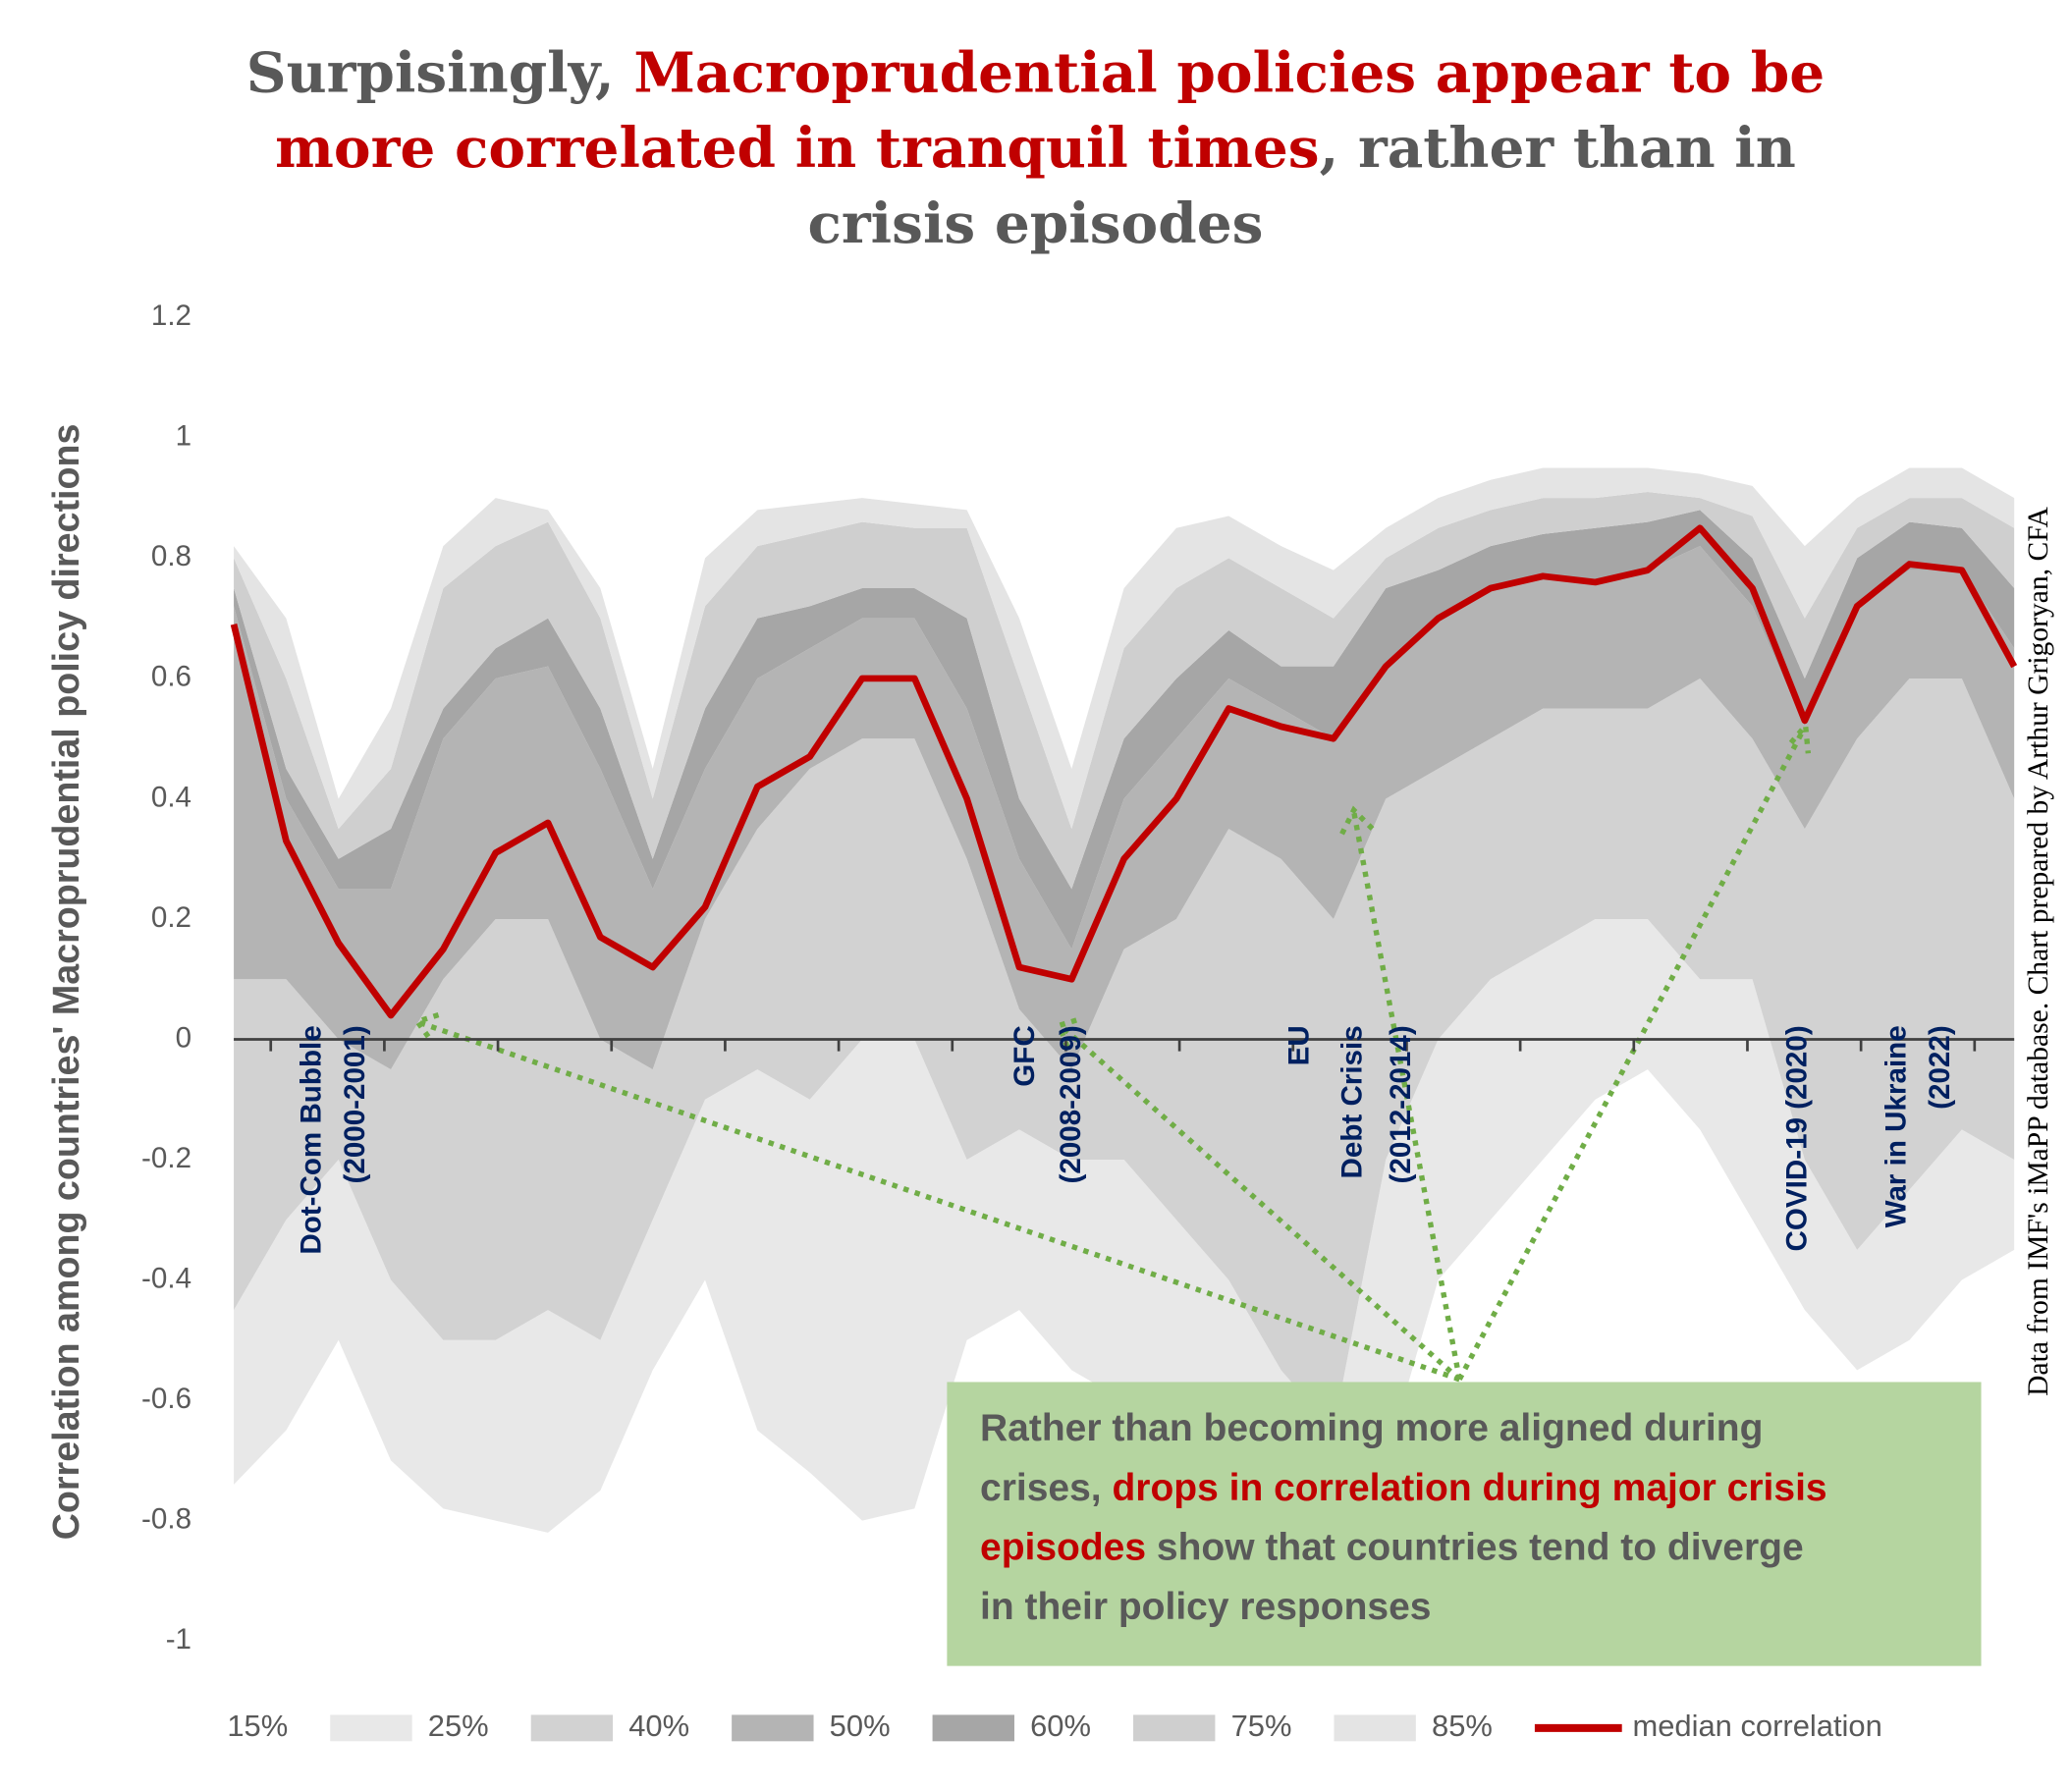  Describe the element at coordinates (171, 917) in the screenshot. I see `y-tick-label: 0.2` at that location.